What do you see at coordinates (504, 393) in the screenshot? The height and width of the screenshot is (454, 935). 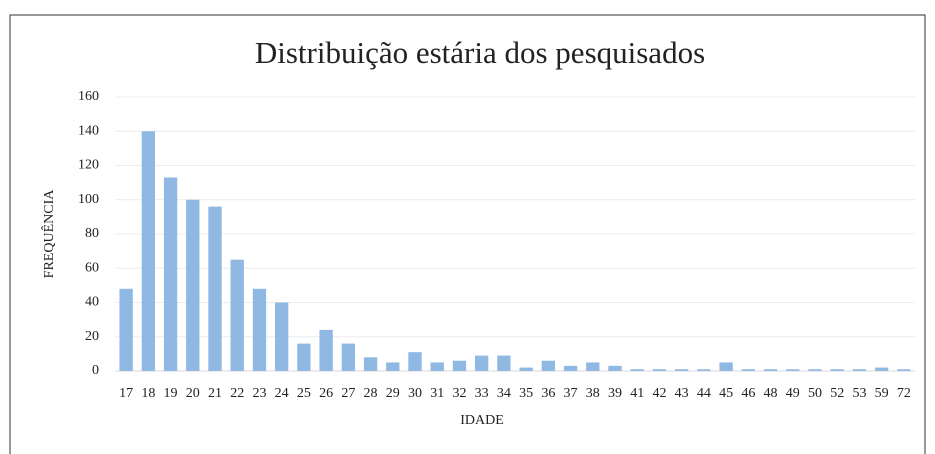 I see `x-tick-label: 34` at bounding box center [504, 393].